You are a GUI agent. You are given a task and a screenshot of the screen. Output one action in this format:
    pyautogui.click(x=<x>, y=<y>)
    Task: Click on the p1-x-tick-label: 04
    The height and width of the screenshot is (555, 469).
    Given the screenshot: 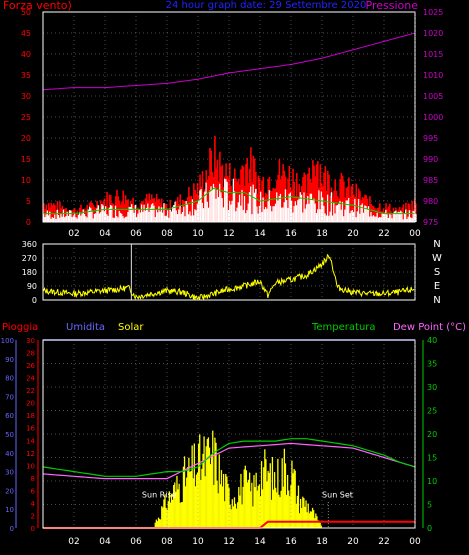 What is the action you would take?
    pyautogui.click(x=105, y=234)
    